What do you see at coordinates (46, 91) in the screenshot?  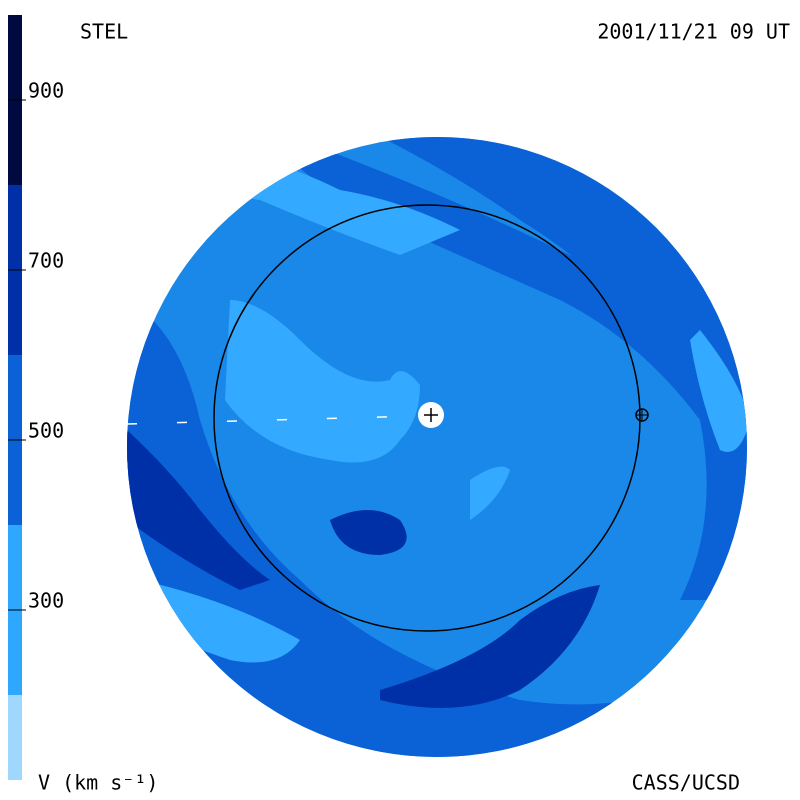 I see `colorbar-tick-label: 900` at bounding box center [46, 91].